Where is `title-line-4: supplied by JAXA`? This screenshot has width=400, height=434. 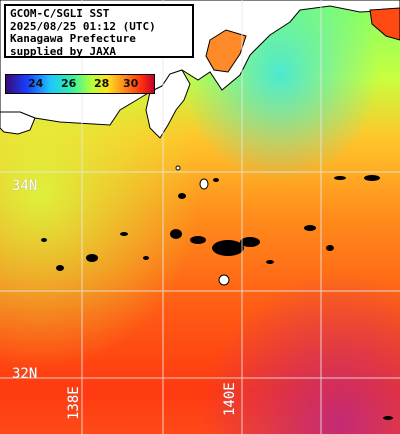 title-line-4: supplied by JAXA is located at coordinates (63, 51).